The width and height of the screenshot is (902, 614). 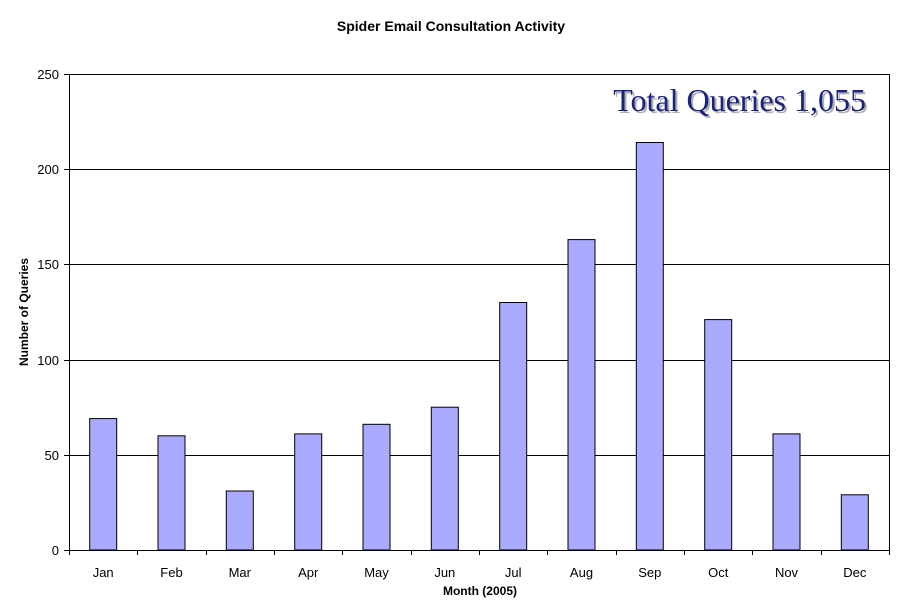 I want to click on x-tick-labels: Jan Feb Mar Apr May Jun Jul Aug Sep Oct Nov Dec, so click(x=480, y=572).